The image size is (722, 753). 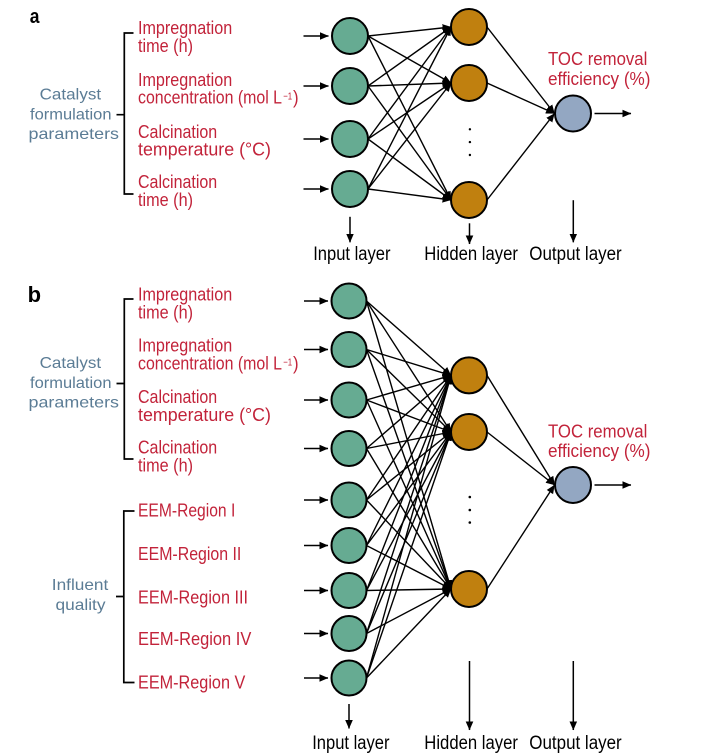 I want to click on svg-text: EEM-Region II, so click(x=189, y=553).